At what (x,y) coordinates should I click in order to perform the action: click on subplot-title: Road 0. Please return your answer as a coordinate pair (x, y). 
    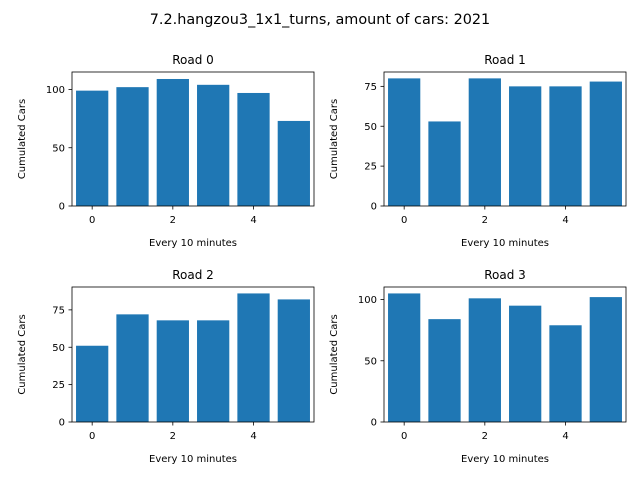
    Looking at the image, I should click on (193, 60).